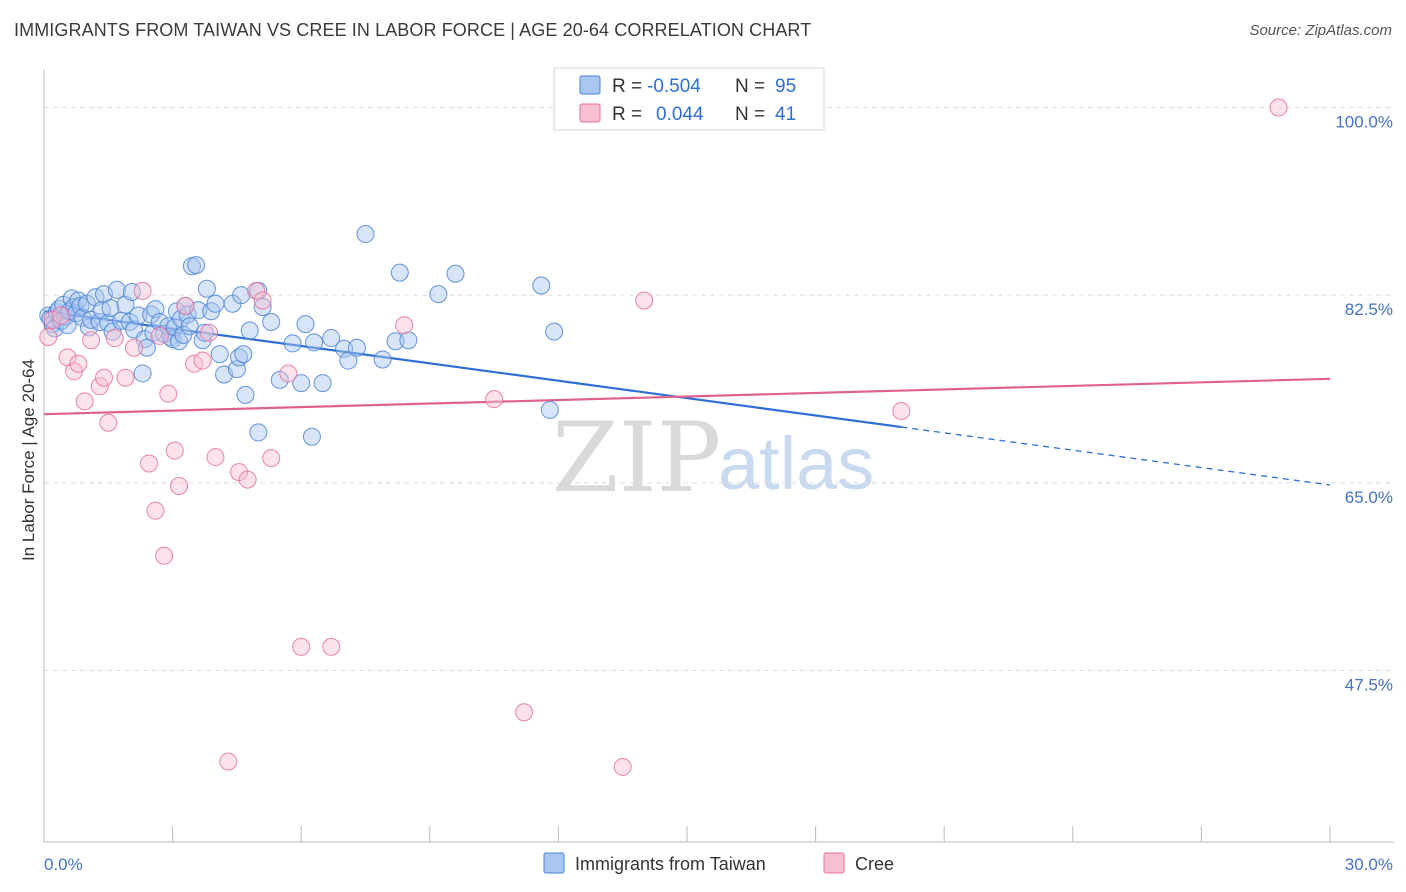 This screenshot has width=1406, height=892. I want to click on source-credit: Source: ZipAtlas.com, so click(1320, 30).